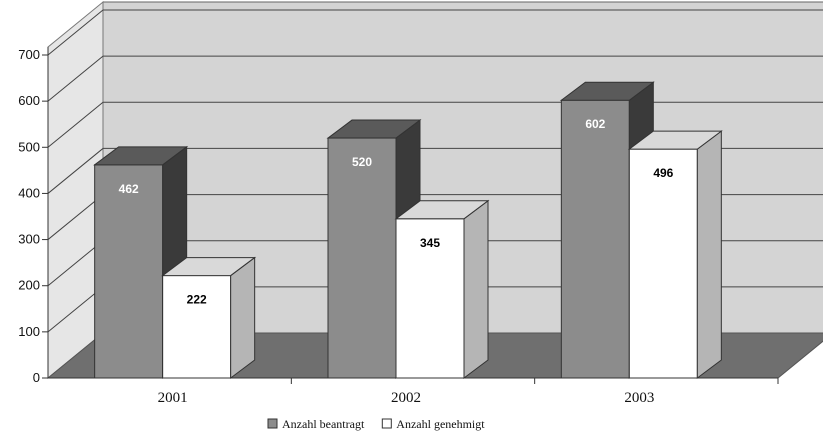 This screenshot has height=441, width=823. I want to click on y-tick-label: 600, so click(29, 100).